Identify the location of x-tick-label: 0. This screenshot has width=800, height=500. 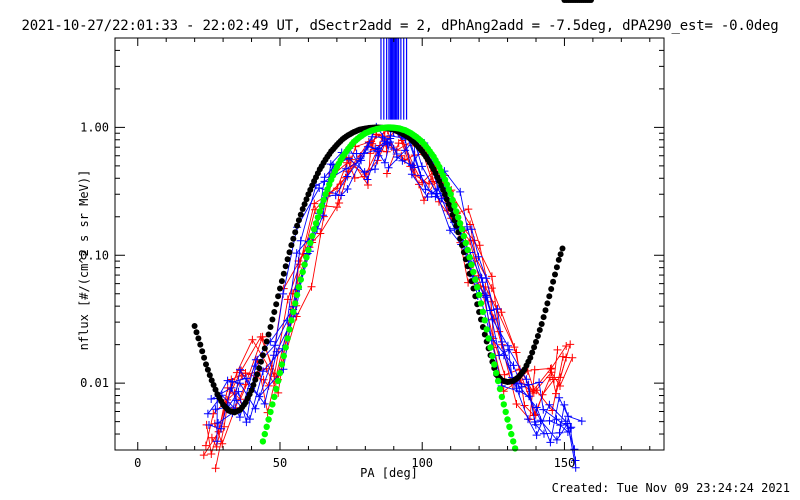
(137, 463).